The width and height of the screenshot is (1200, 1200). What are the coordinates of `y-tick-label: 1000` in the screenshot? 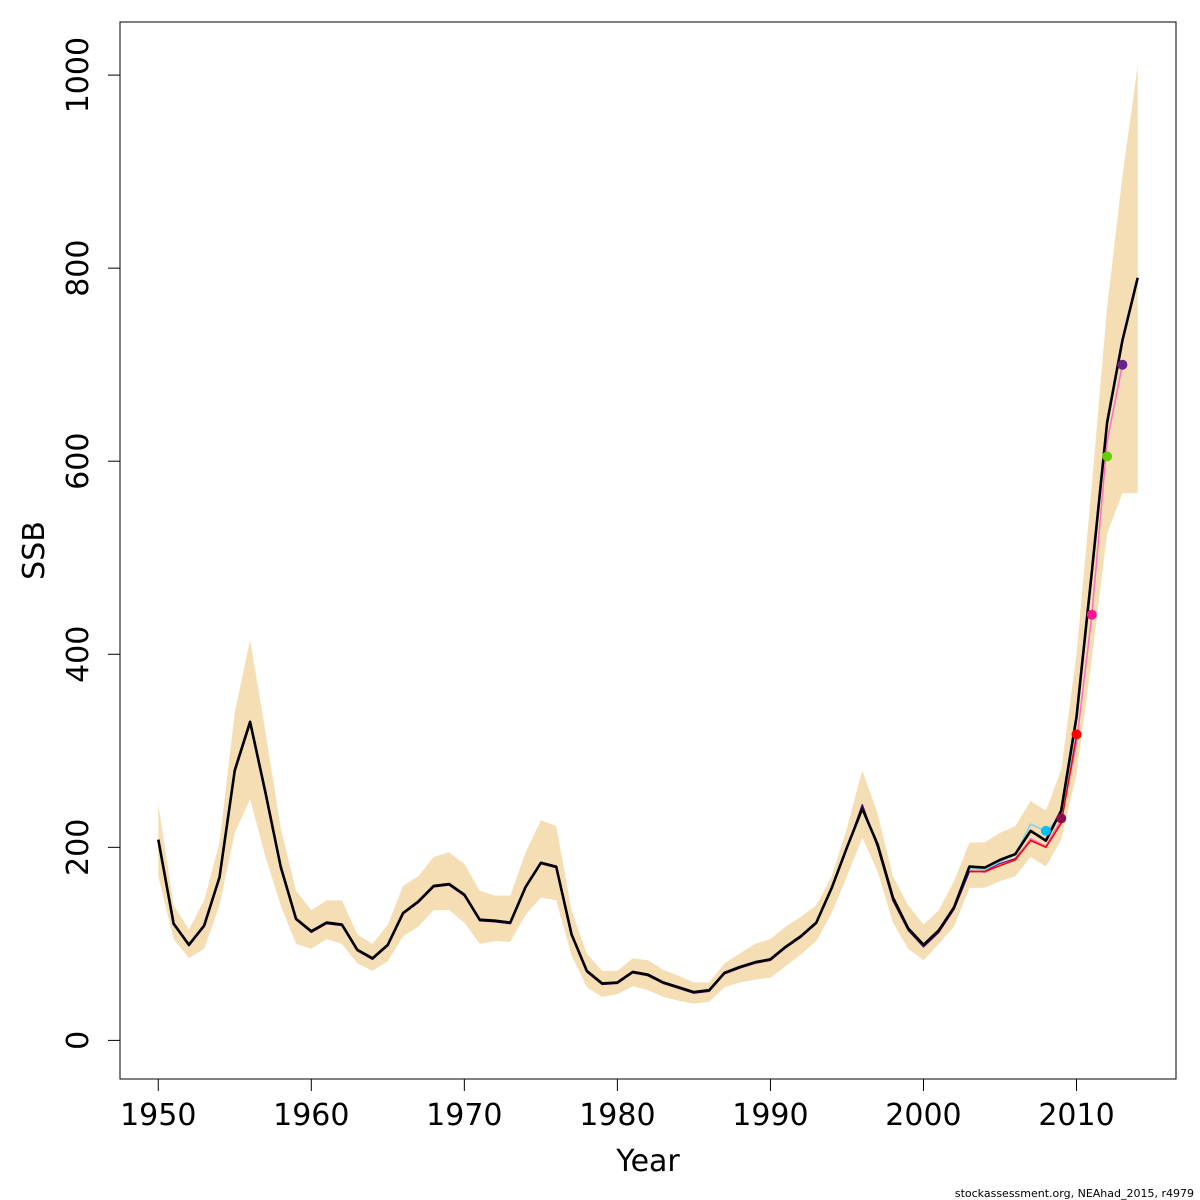 It's located at (78, 75).